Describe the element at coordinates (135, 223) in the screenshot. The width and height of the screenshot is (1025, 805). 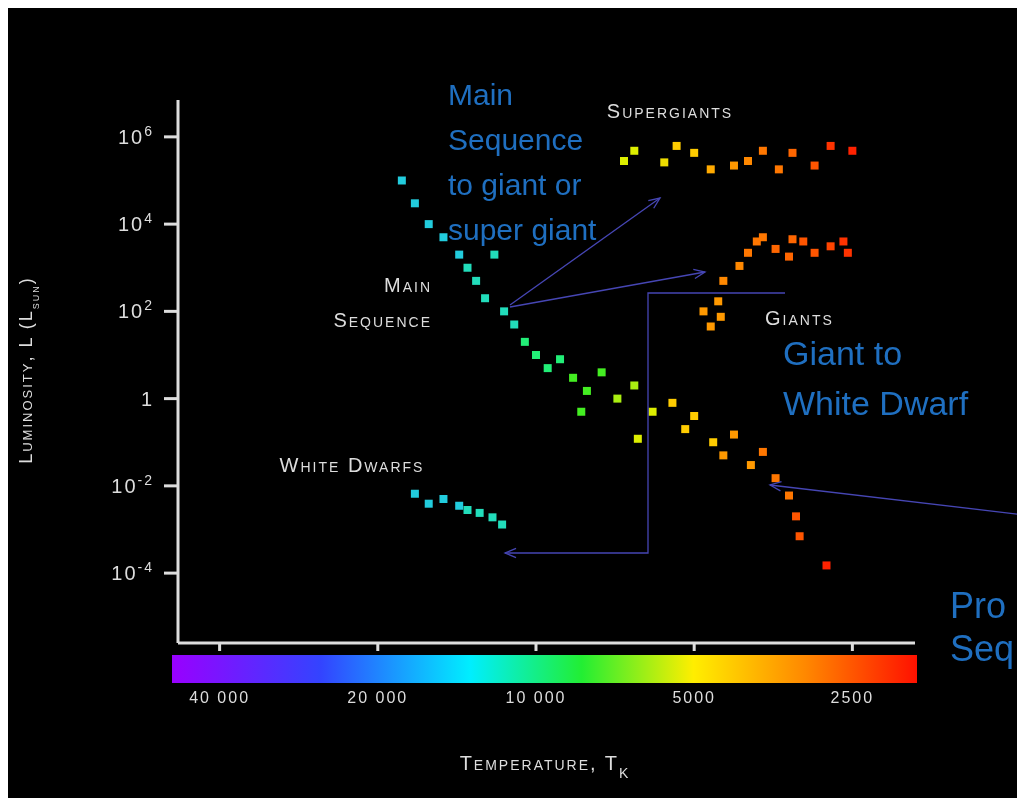
I see `y-tick-label: 10$^{4}$` at that location.